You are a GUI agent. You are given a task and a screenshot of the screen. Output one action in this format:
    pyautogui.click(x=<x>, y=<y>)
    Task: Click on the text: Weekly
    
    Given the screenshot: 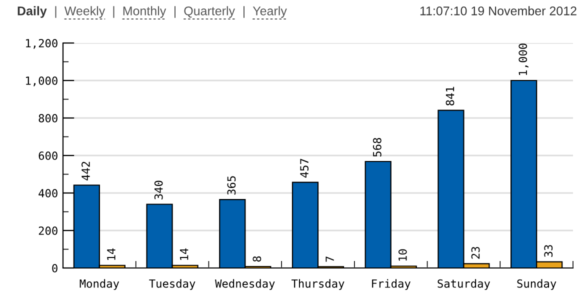 What is the action you would take?
    pyautogui.click(x=85, y=12)
    